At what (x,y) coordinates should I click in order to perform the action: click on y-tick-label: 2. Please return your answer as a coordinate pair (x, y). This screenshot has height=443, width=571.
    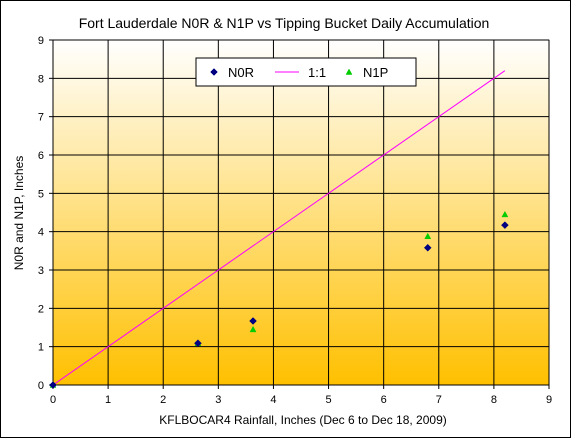
    Looking at the image, I should click on (41, 309).